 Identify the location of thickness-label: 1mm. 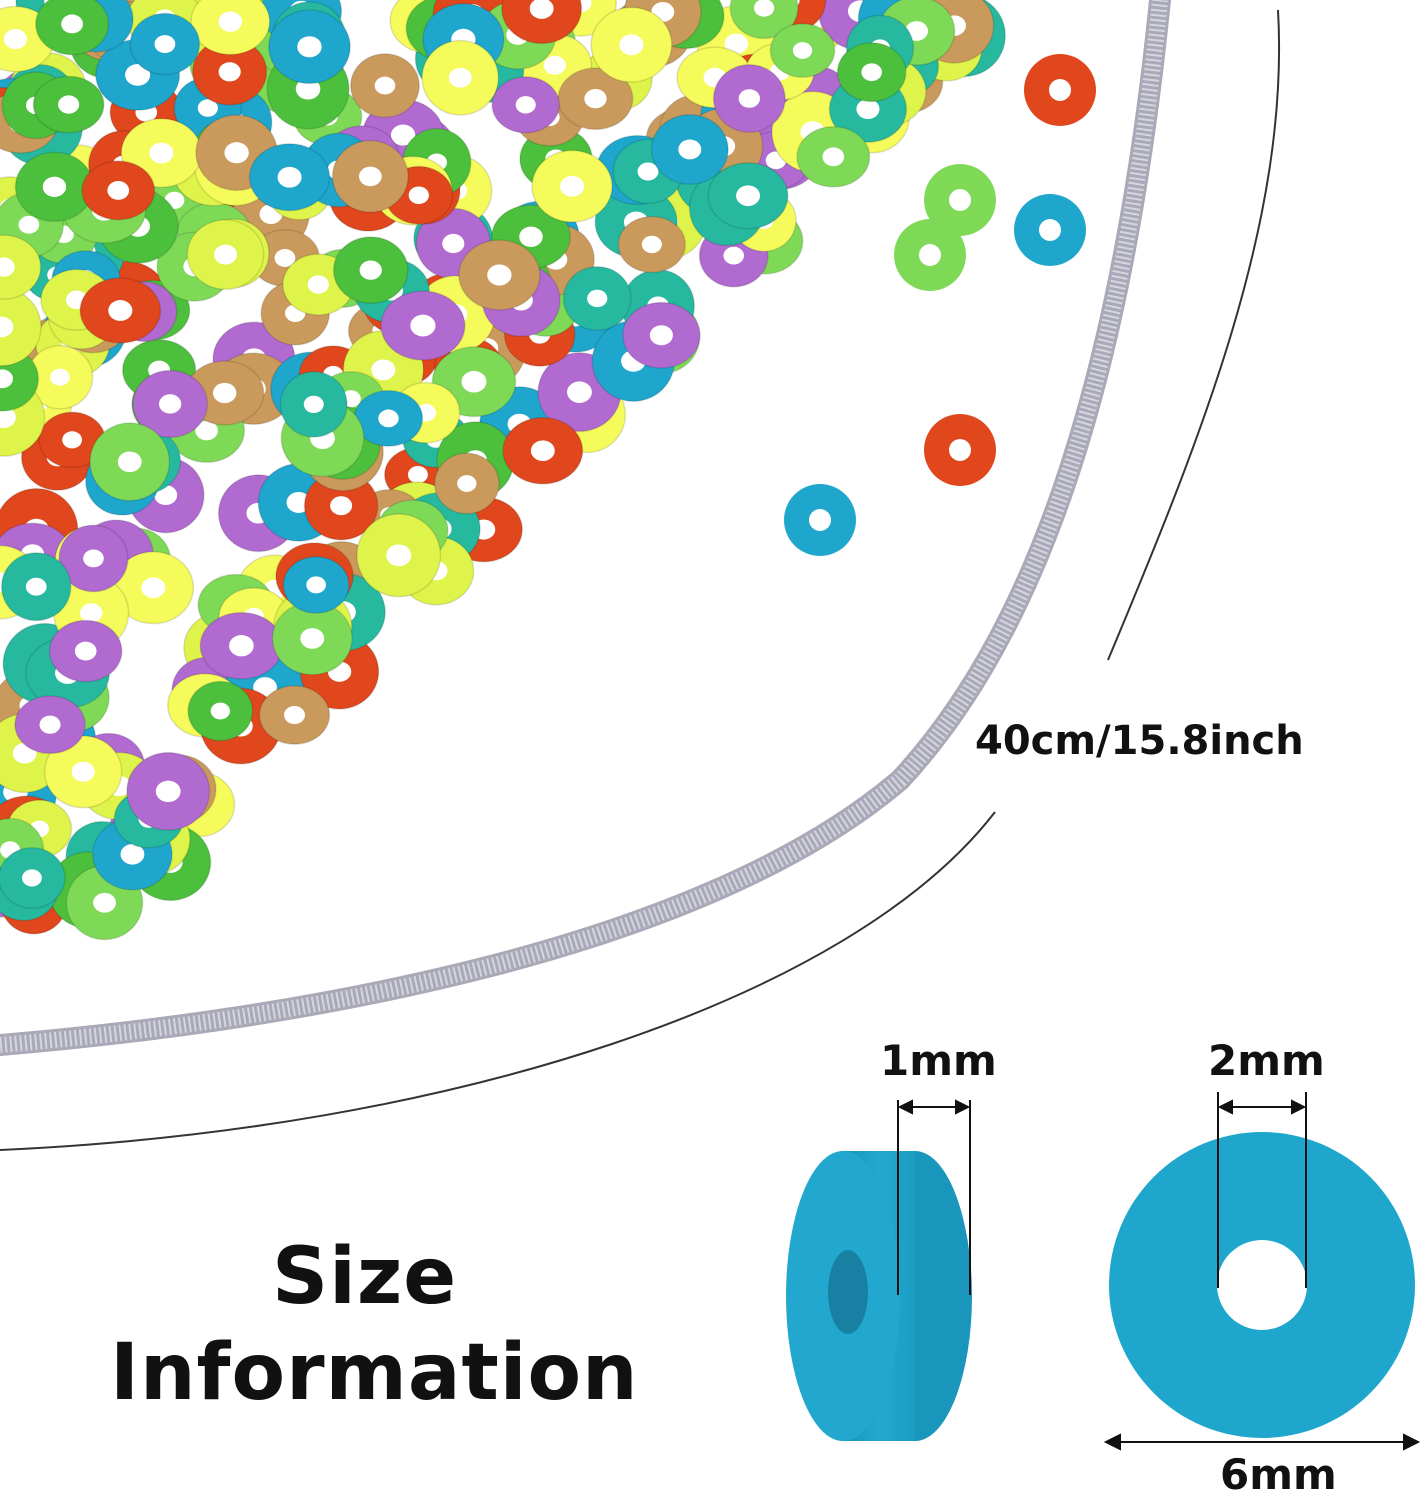
(938, 1060).